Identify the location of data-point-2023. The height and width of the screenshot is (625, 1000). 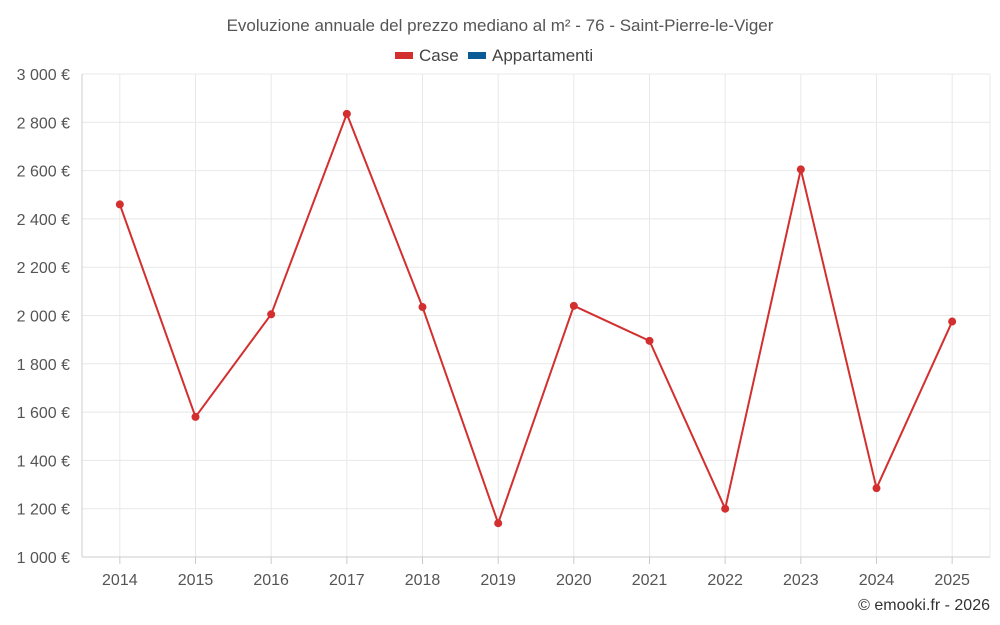
(800, 169).